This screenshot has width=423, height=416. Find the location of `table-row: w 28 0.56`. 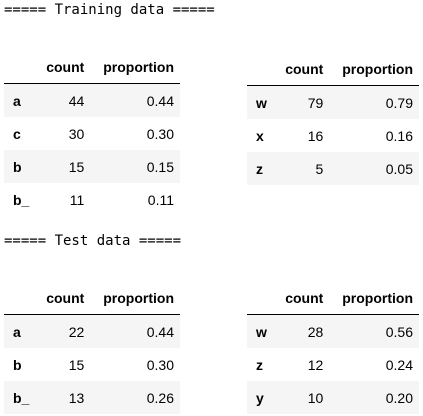

table-row: w 28 0.56 is located at coordinates (333, 331).